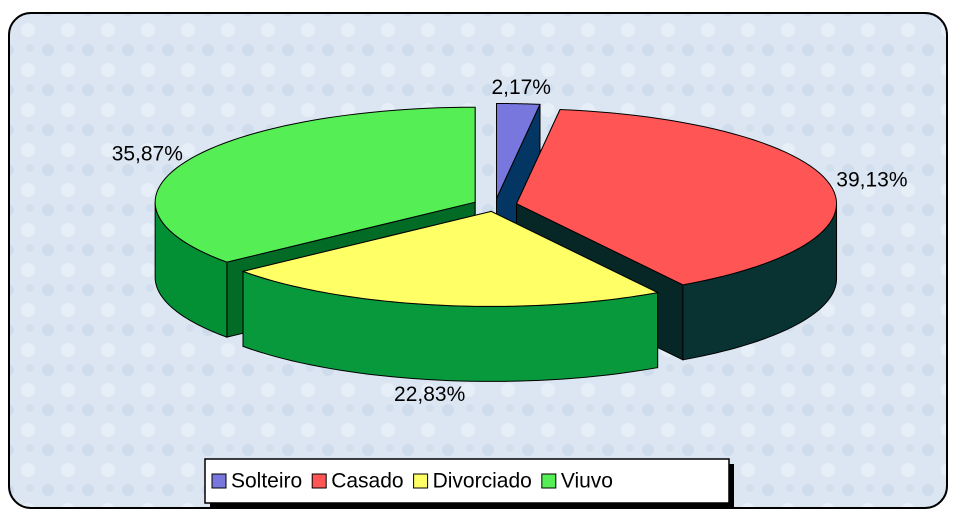  Describe the element at coordinates (412, 481) in the screenshot. I see `legend-items: Solteiro Casado Divorciado Viuvo` at that location.